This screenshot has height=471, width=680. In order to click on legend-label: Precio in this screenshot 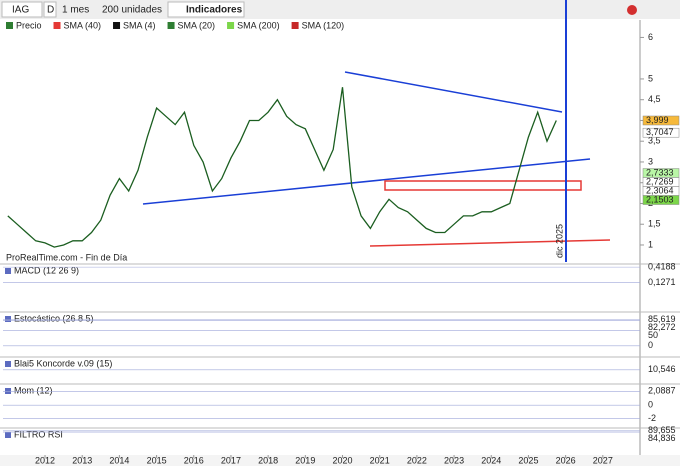, I will do `click(29, 25)`.